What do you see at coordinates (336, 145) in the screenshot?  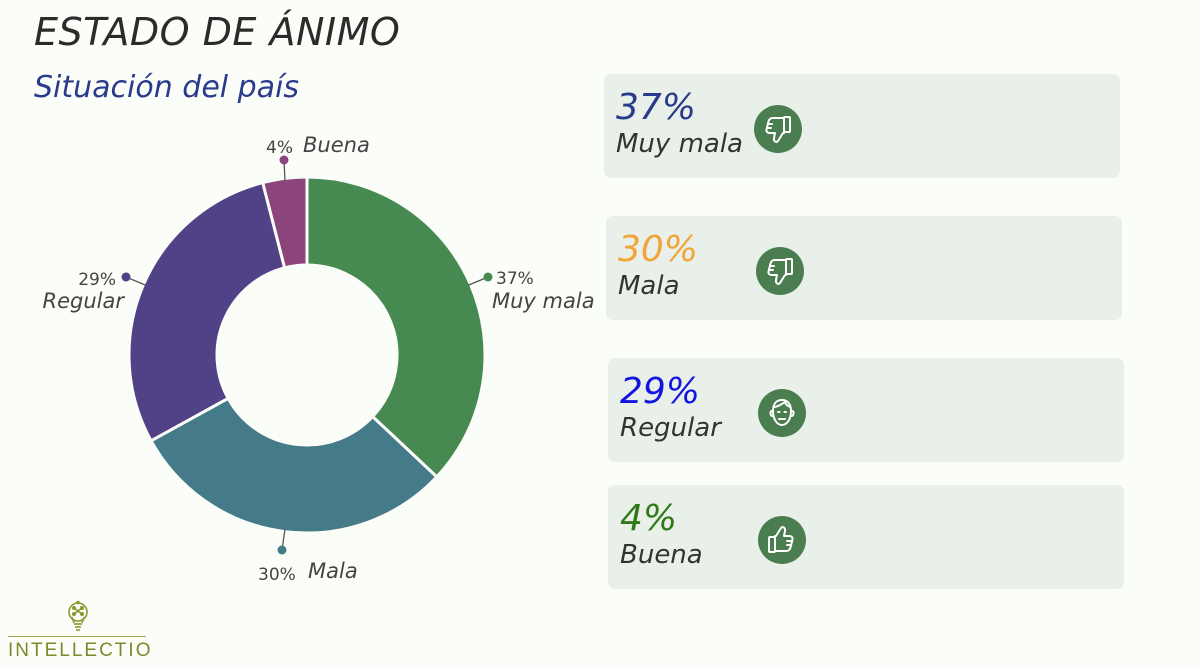 I see `category-label-buena: Buena` at bounding box center [336, 145].